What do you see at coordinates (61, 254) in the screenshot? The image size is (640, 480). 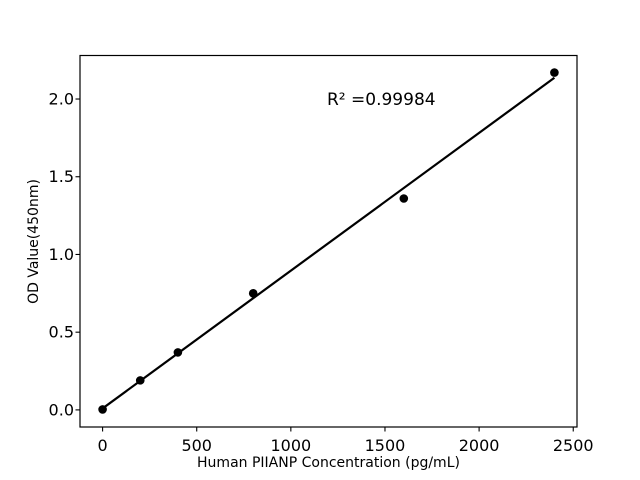 I see `y-tick-label: 1.0` at bounding box center [61, 254].